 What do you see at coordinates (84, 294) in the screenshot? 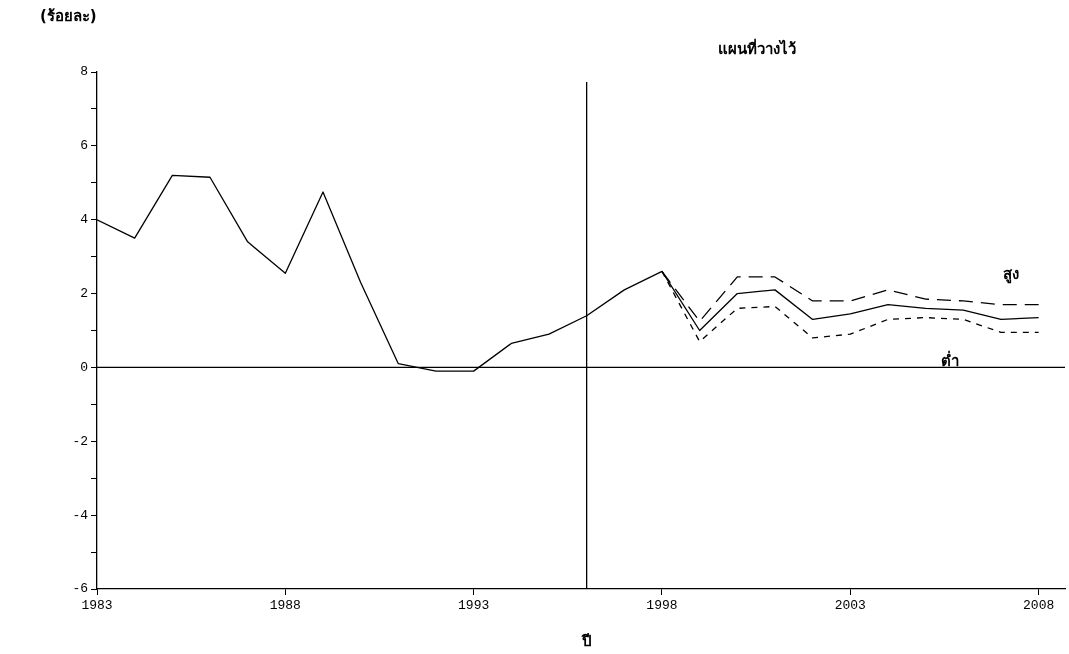
I see `y-tick-label: 2` at bounding box center [84, 294].